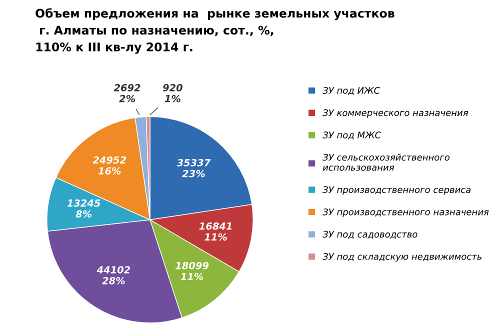 The width and height of the screenshot is (500, 328). What do you see at coordinates (215, 31) in the screenshot?
I see `chart-title: Объем предложения на рынке земельных участков г. Алматы по назначению, сот., %, 110% к III кв-лу 2014 г.` at bounding box center [215, 31].